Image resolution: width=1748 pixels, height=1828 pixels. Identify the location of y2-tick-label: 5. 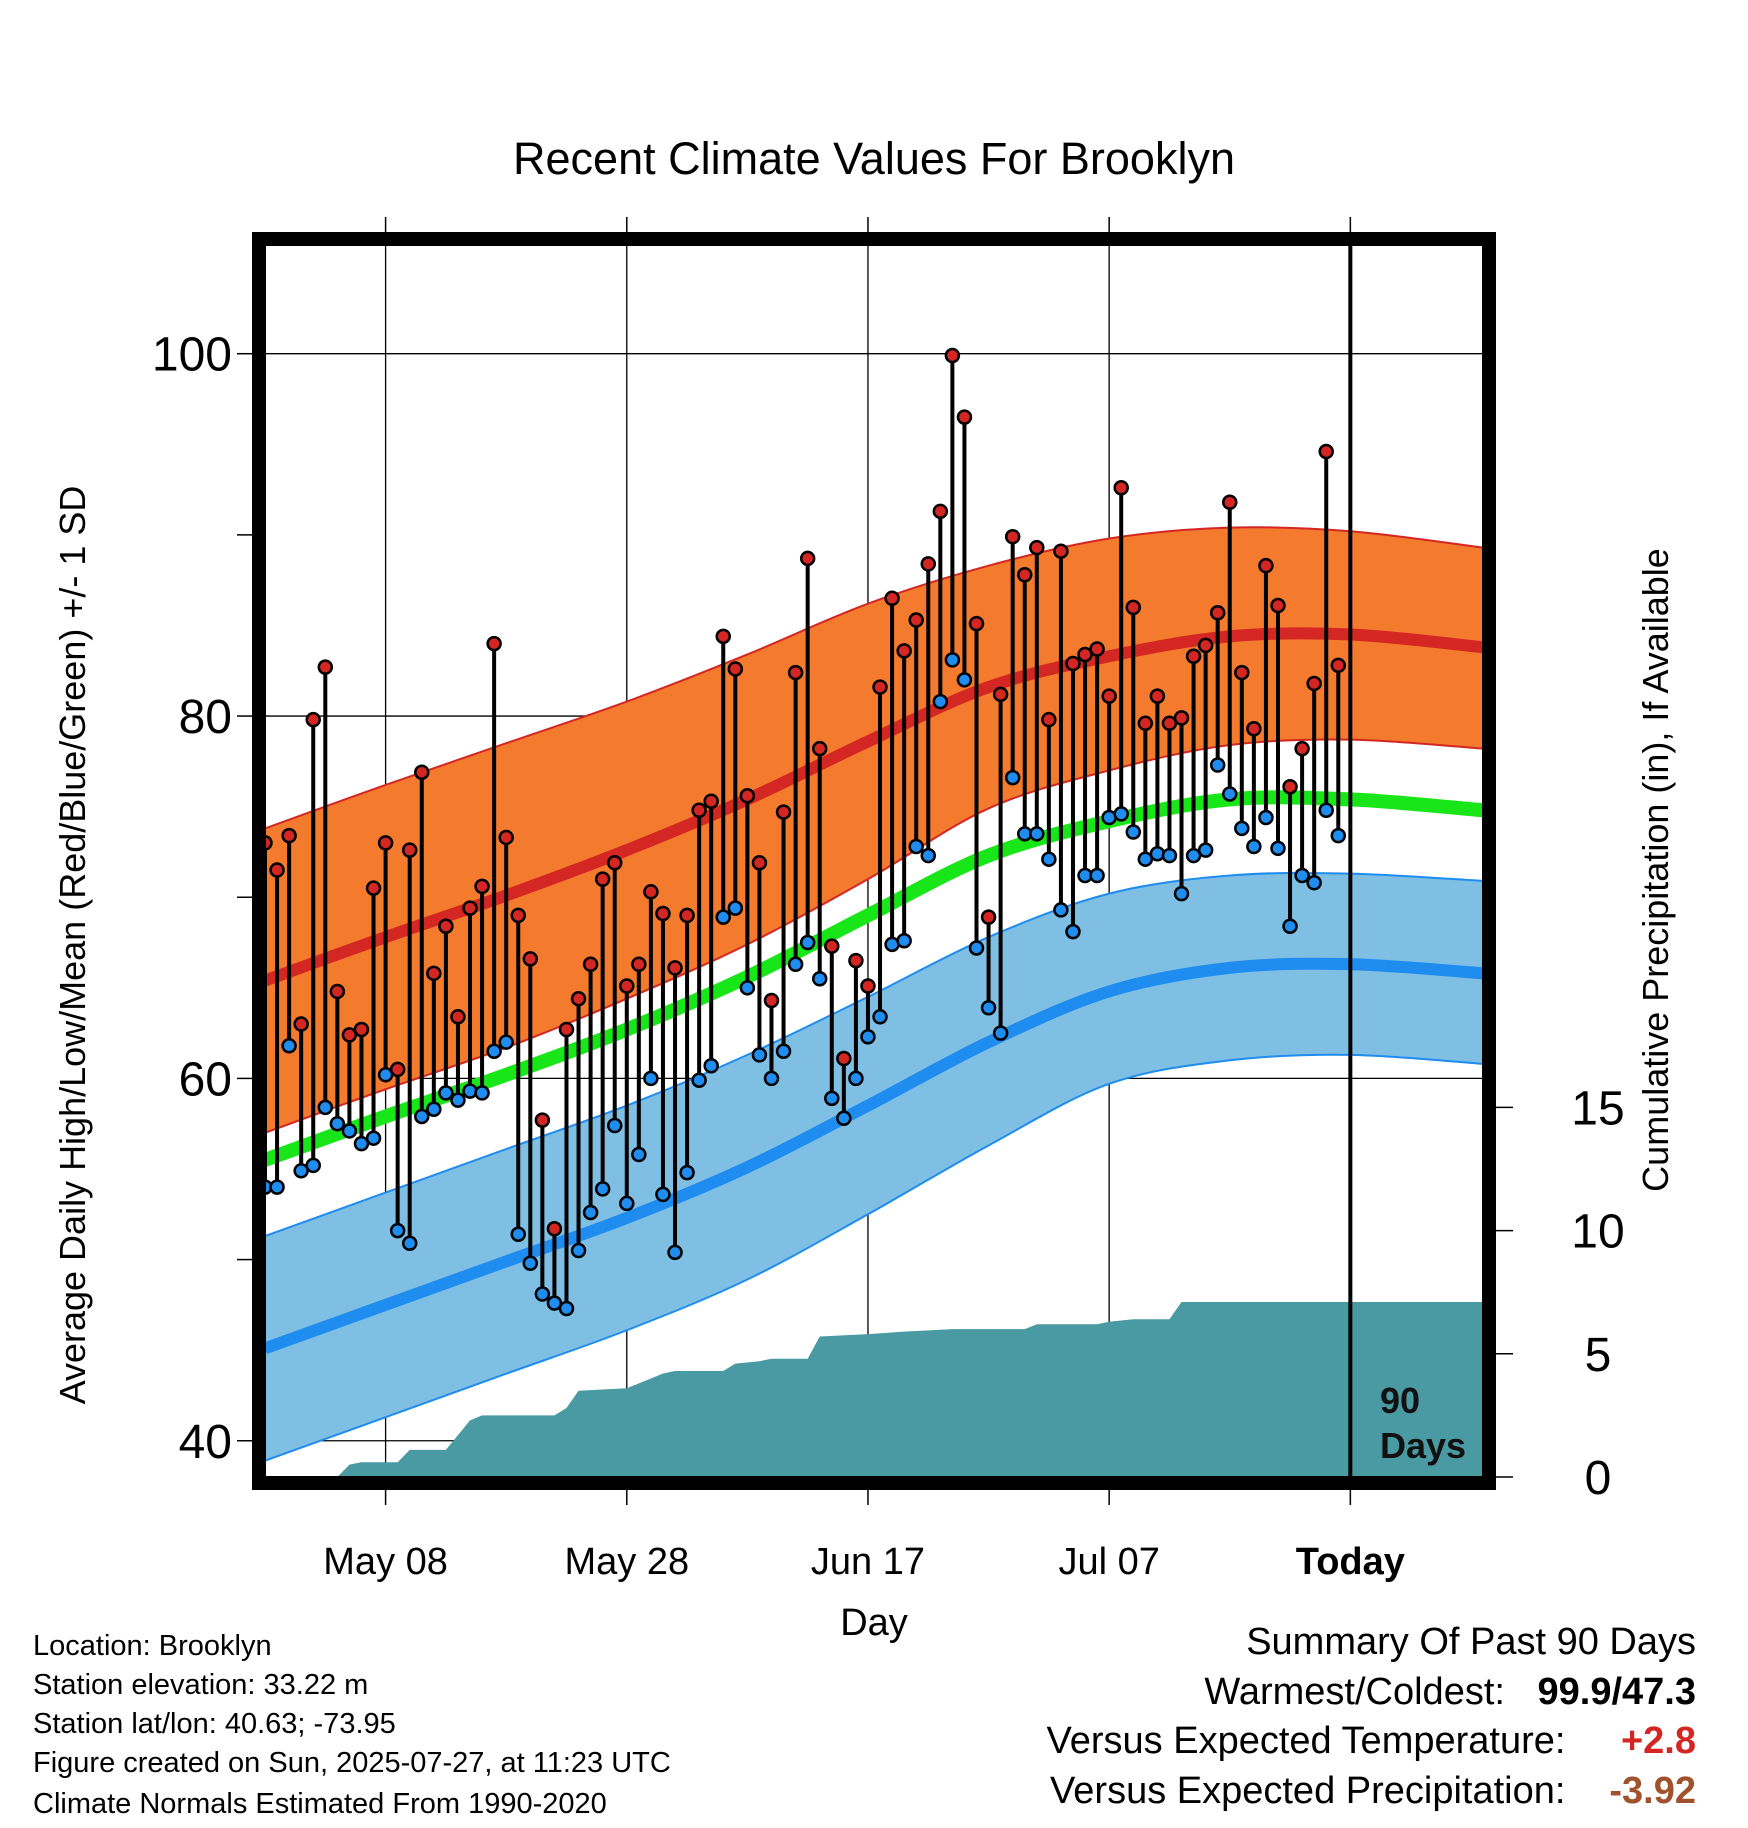
(1598, 1355).